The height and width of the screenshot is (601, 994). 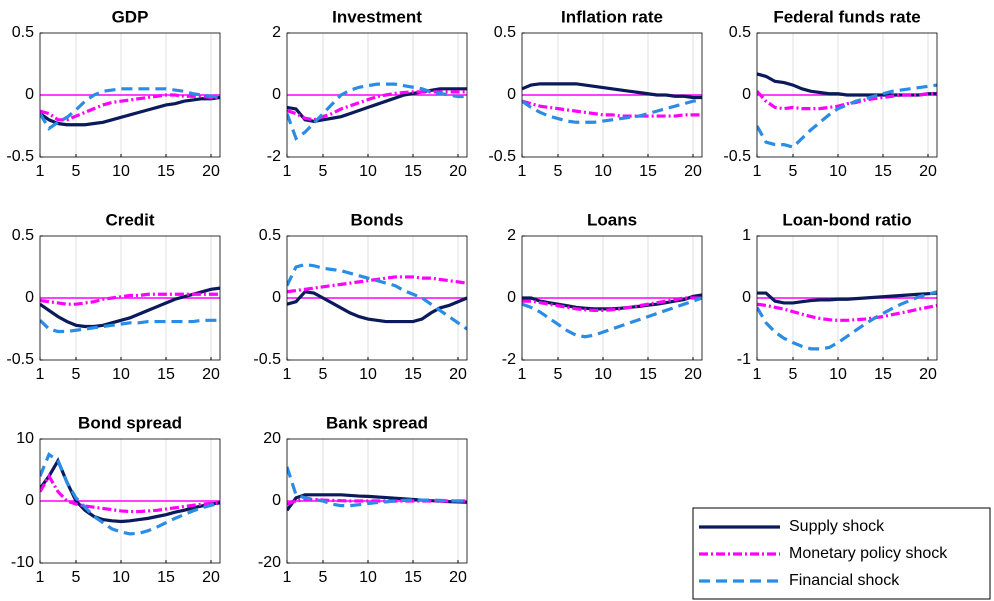 What do you see at coordinates (377, 16) in the screenshot?
I see `panel-title: Investment` at bounding box center [377, 16].